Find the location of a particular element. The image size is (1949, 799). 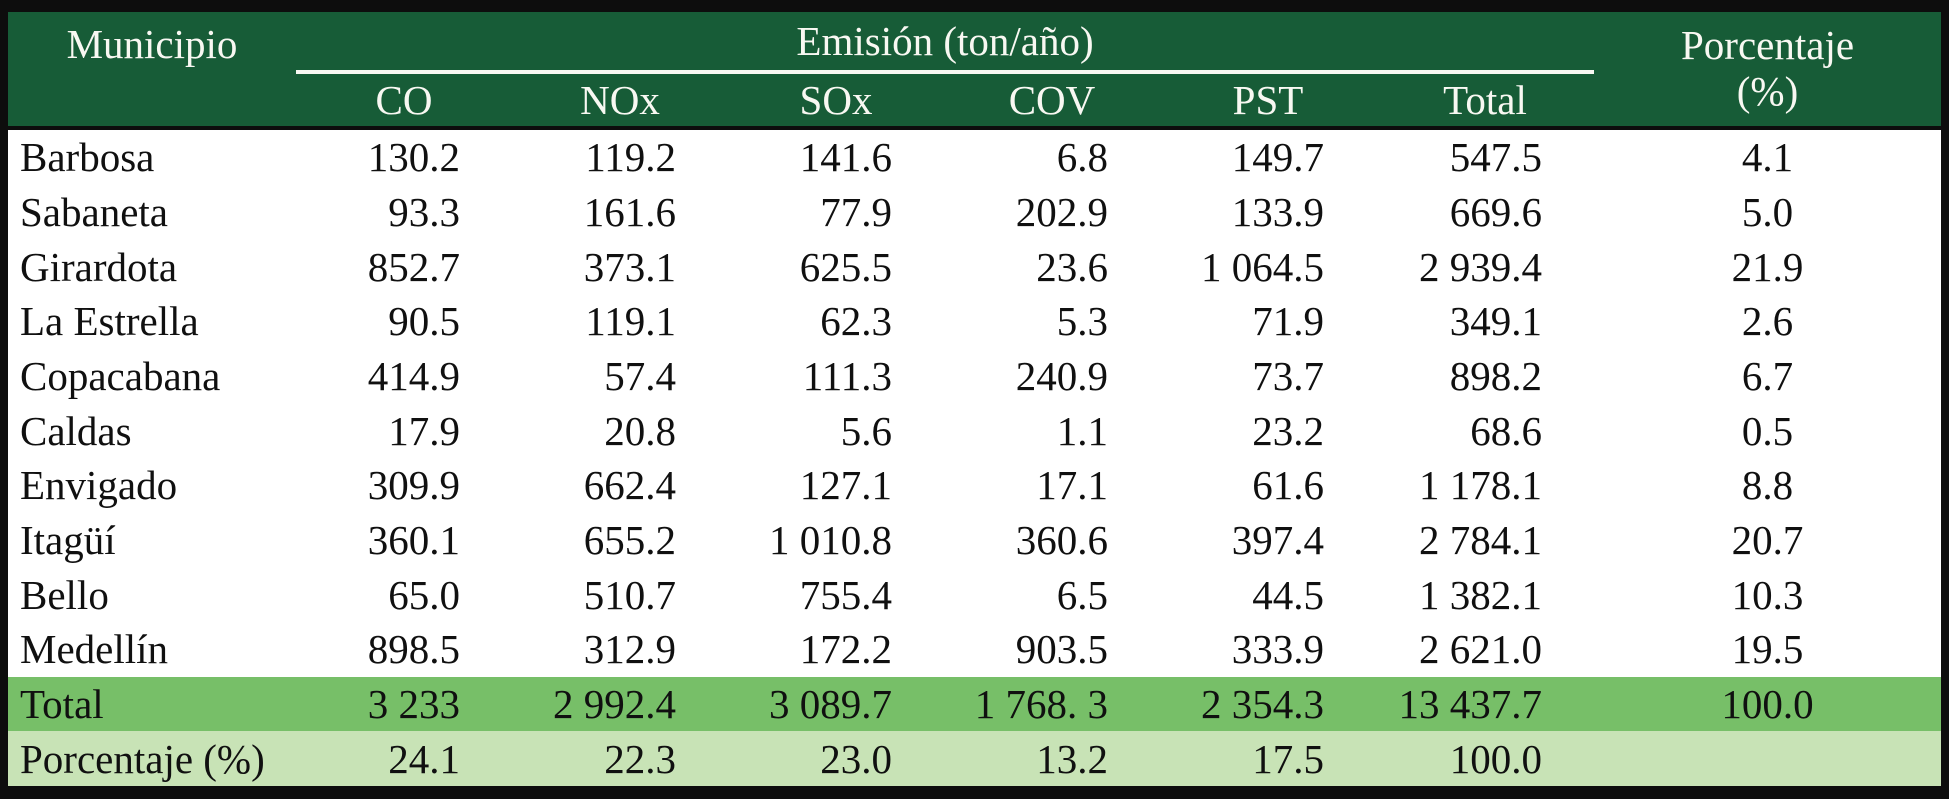

cell-row-label: Medellín is located at coordinates (94, 649).